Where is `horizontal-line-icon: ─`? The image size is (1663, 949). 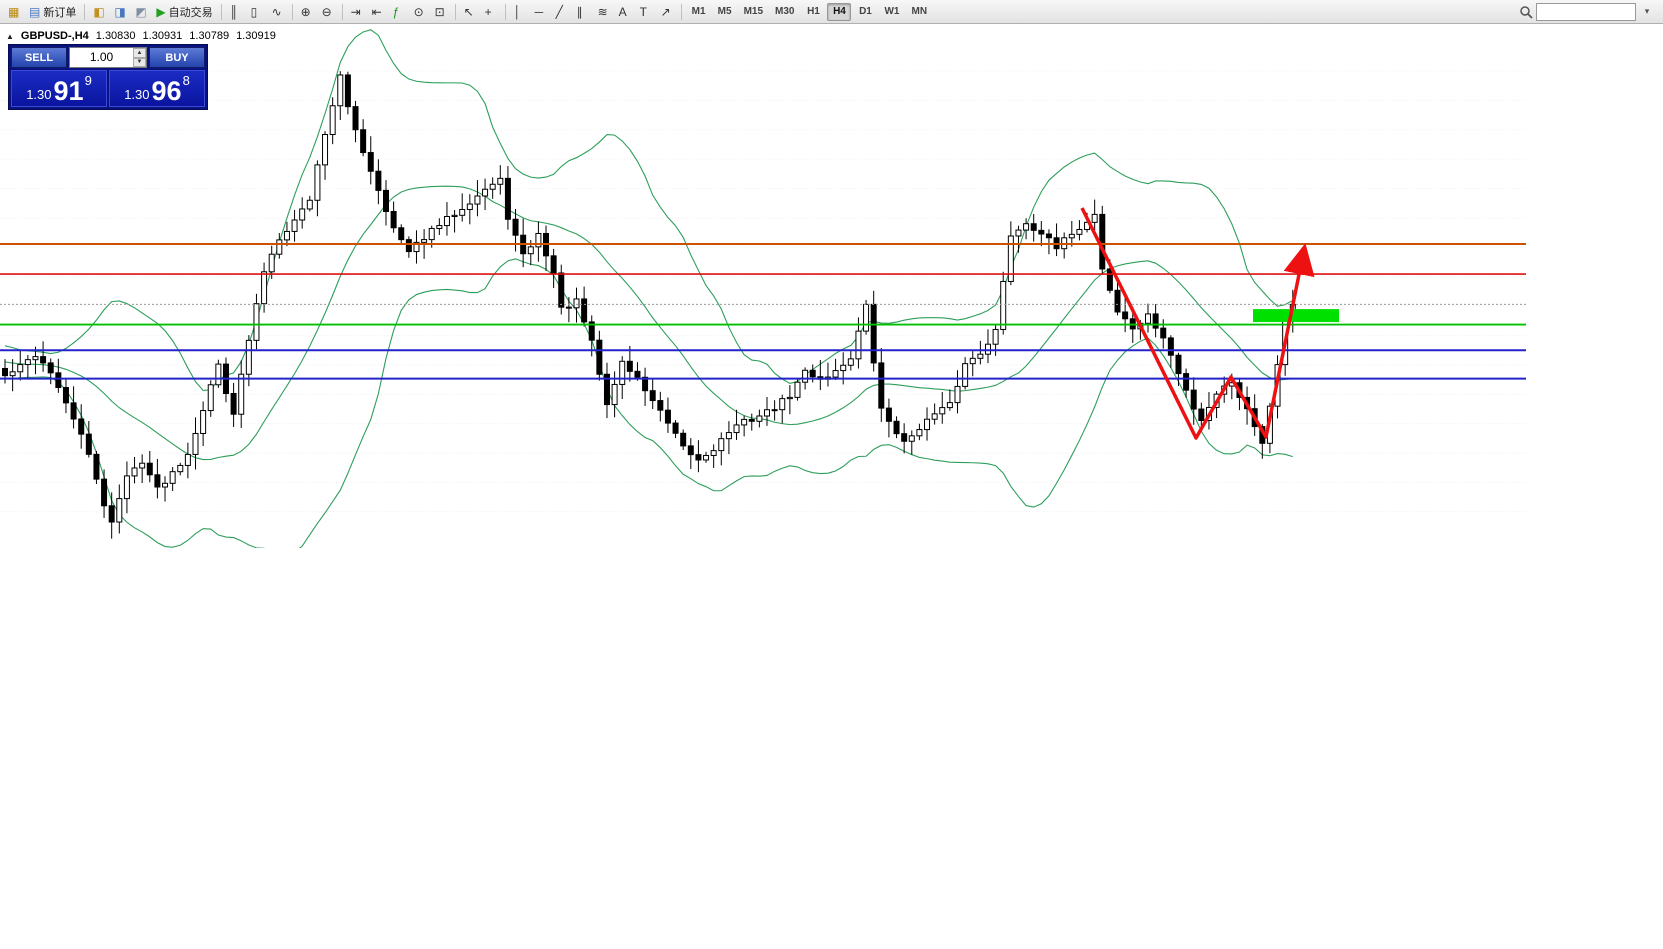
horizontal-line-icon: ─ is located at coordinates (539, 11).